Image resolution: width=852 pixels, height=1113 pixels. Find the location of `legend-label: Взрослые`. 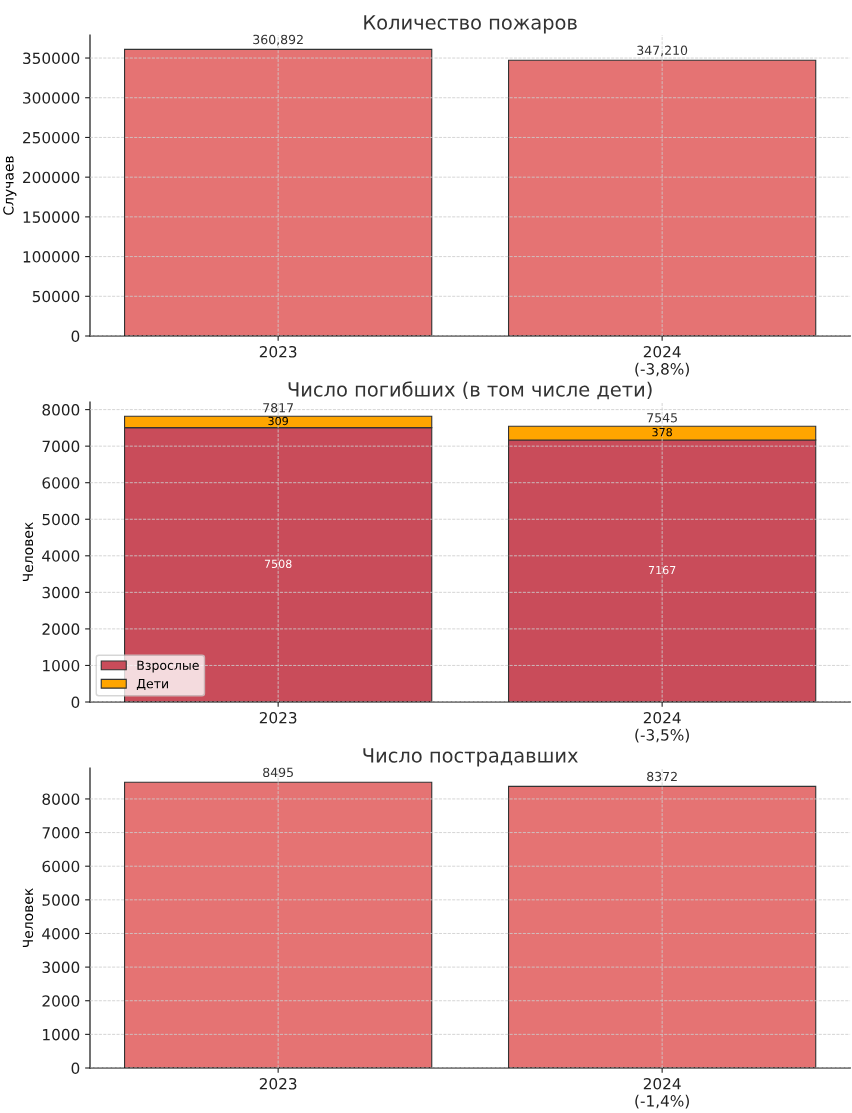

legend-label: Взрослые is located at coordinates (168, 666).